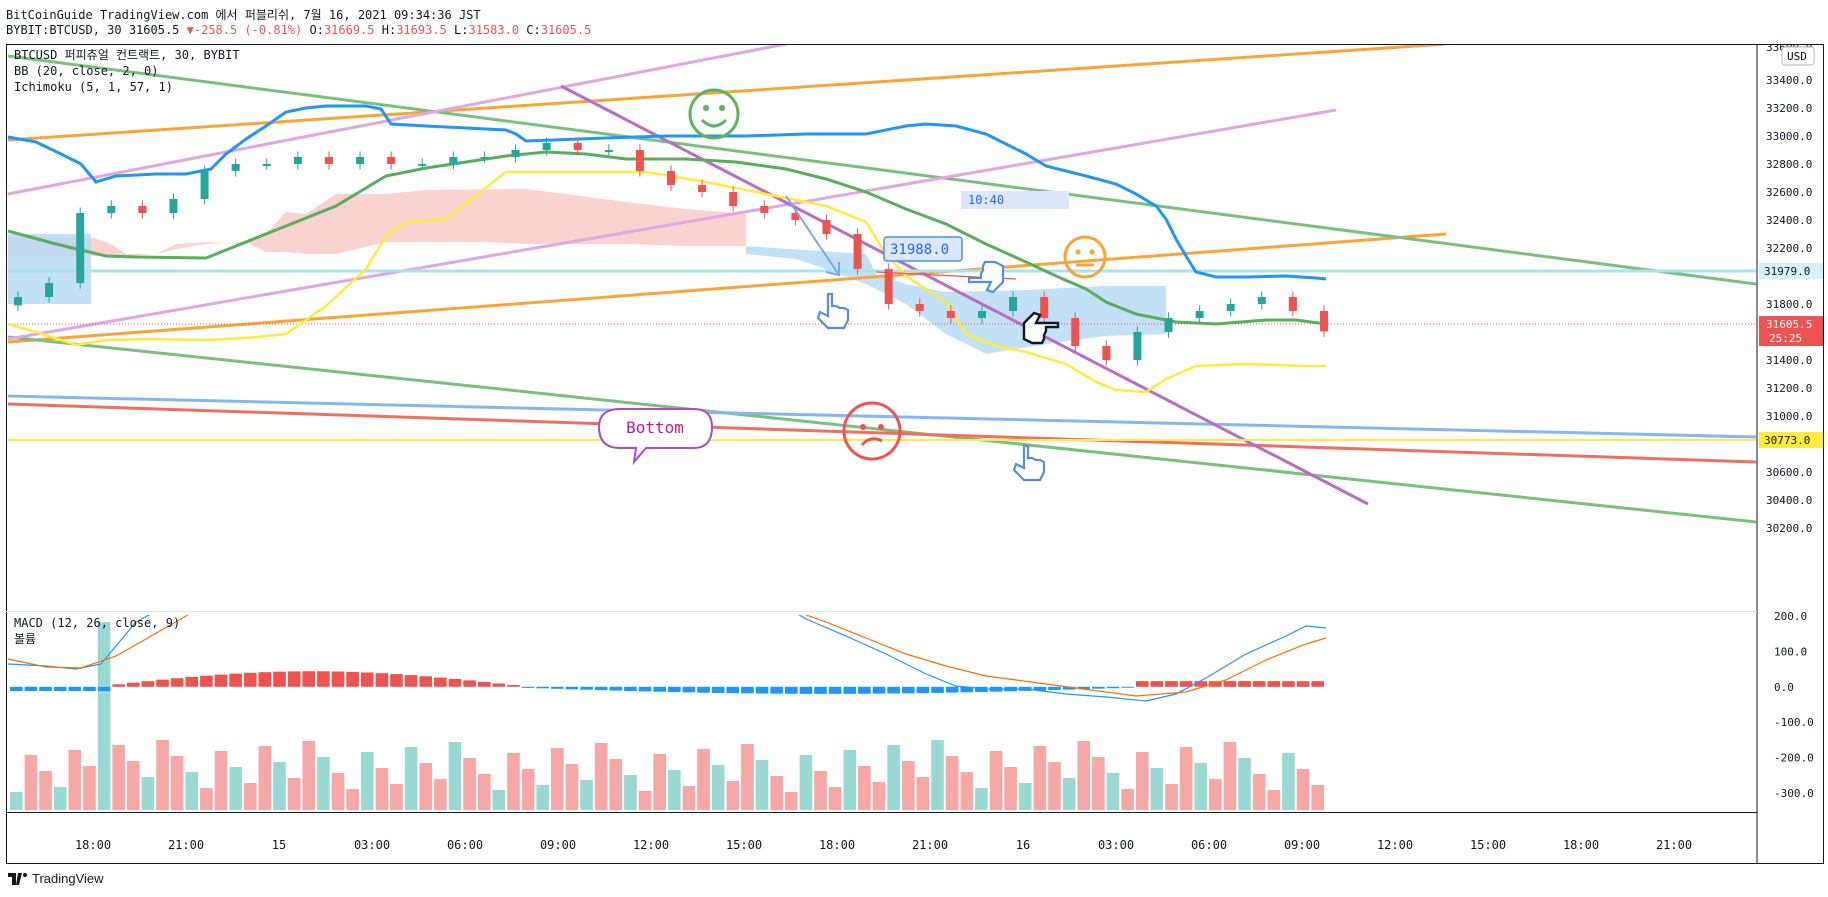 The height and width of the screenshot is (897, 1828). What do you see at coordinates (1789, 164) in the screenshot?
I see `price-tick: 32800.0` at bounding box center [1789, 164].